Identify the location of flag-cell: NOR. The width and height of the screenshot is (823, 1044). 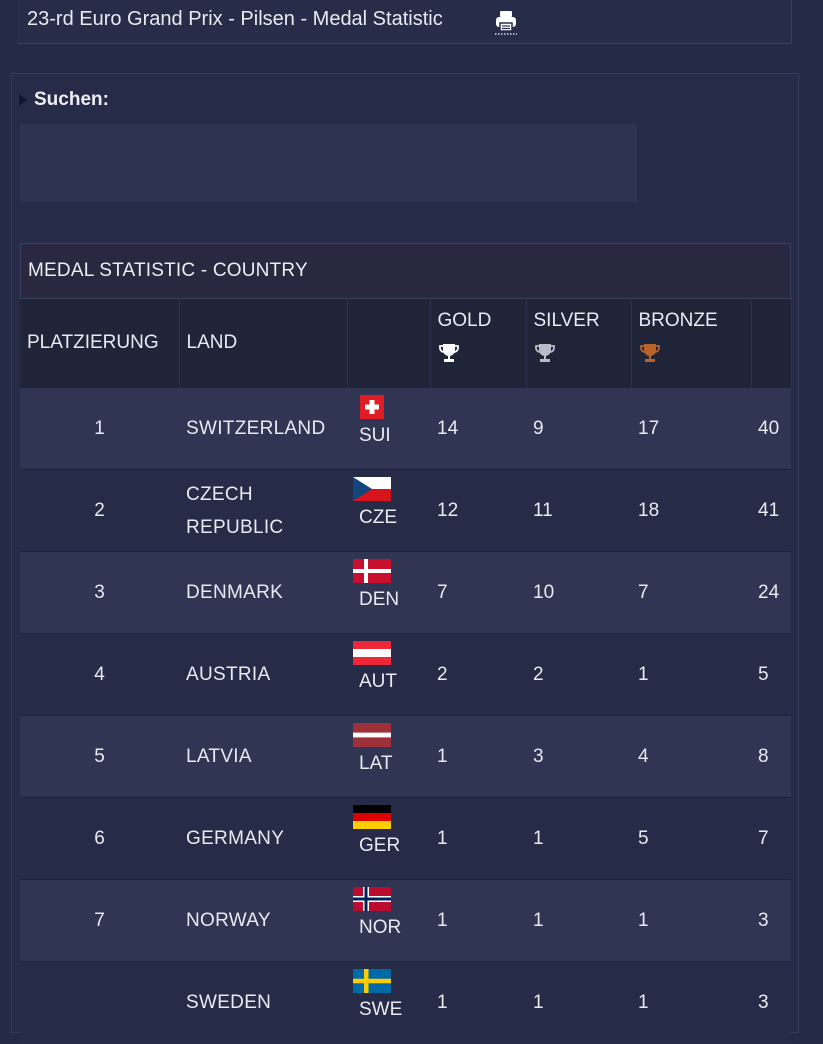
(388, 920).